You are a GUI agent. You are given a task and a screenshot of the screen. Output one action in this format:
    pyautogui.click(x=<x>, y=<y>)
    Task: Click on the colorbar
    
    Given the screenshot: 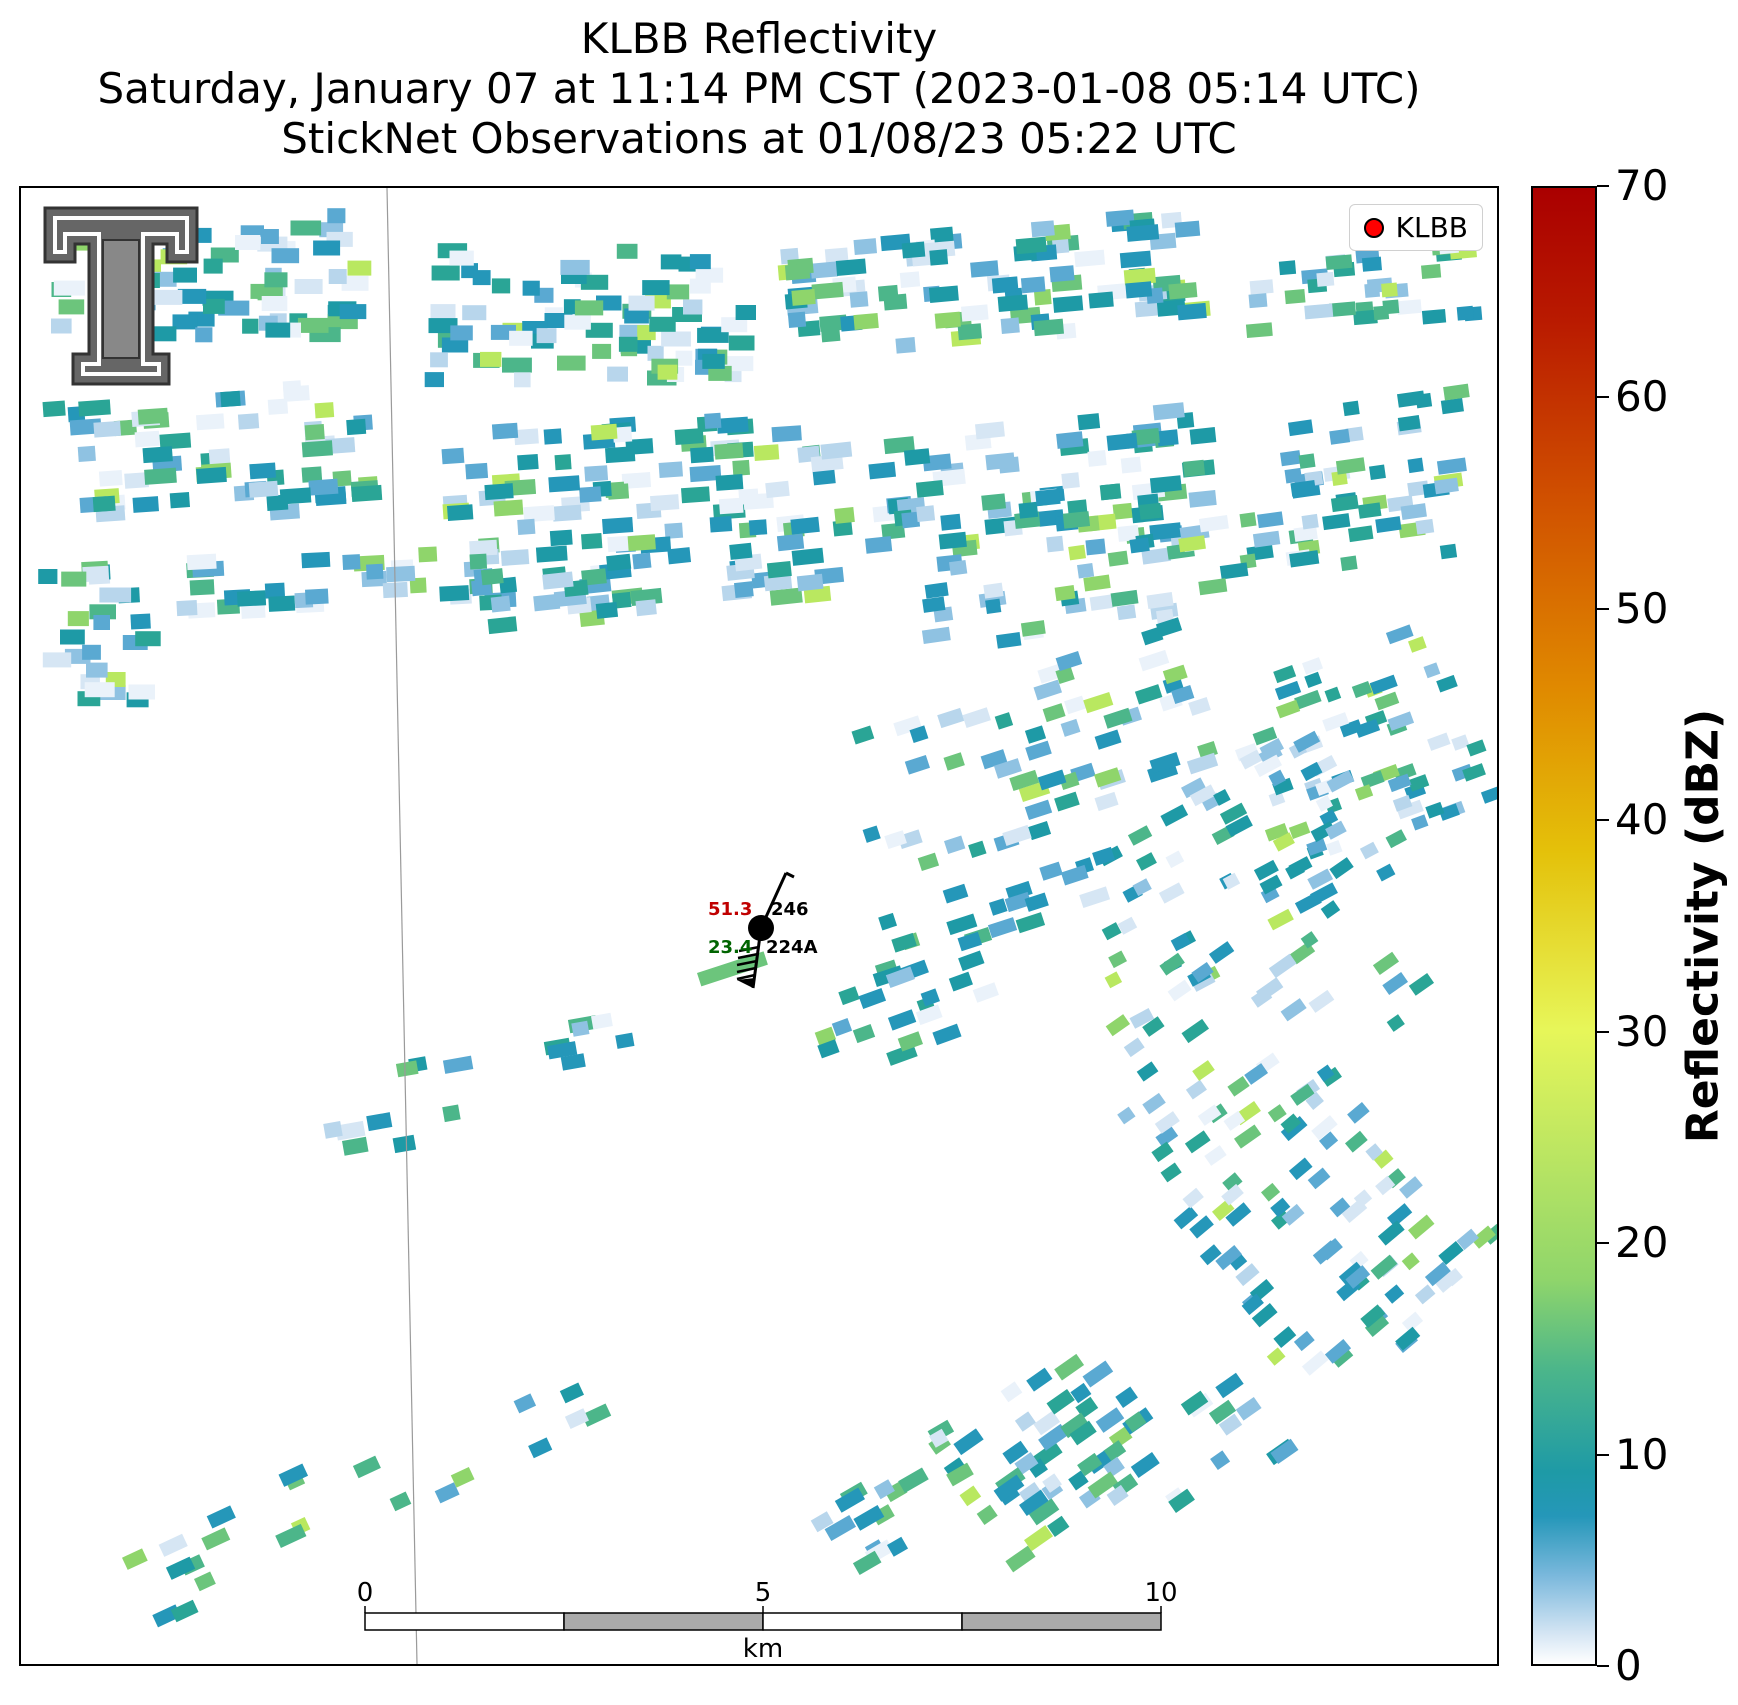 What is the action you would take?
    pyautogui.click(x=1564, y=926)
    